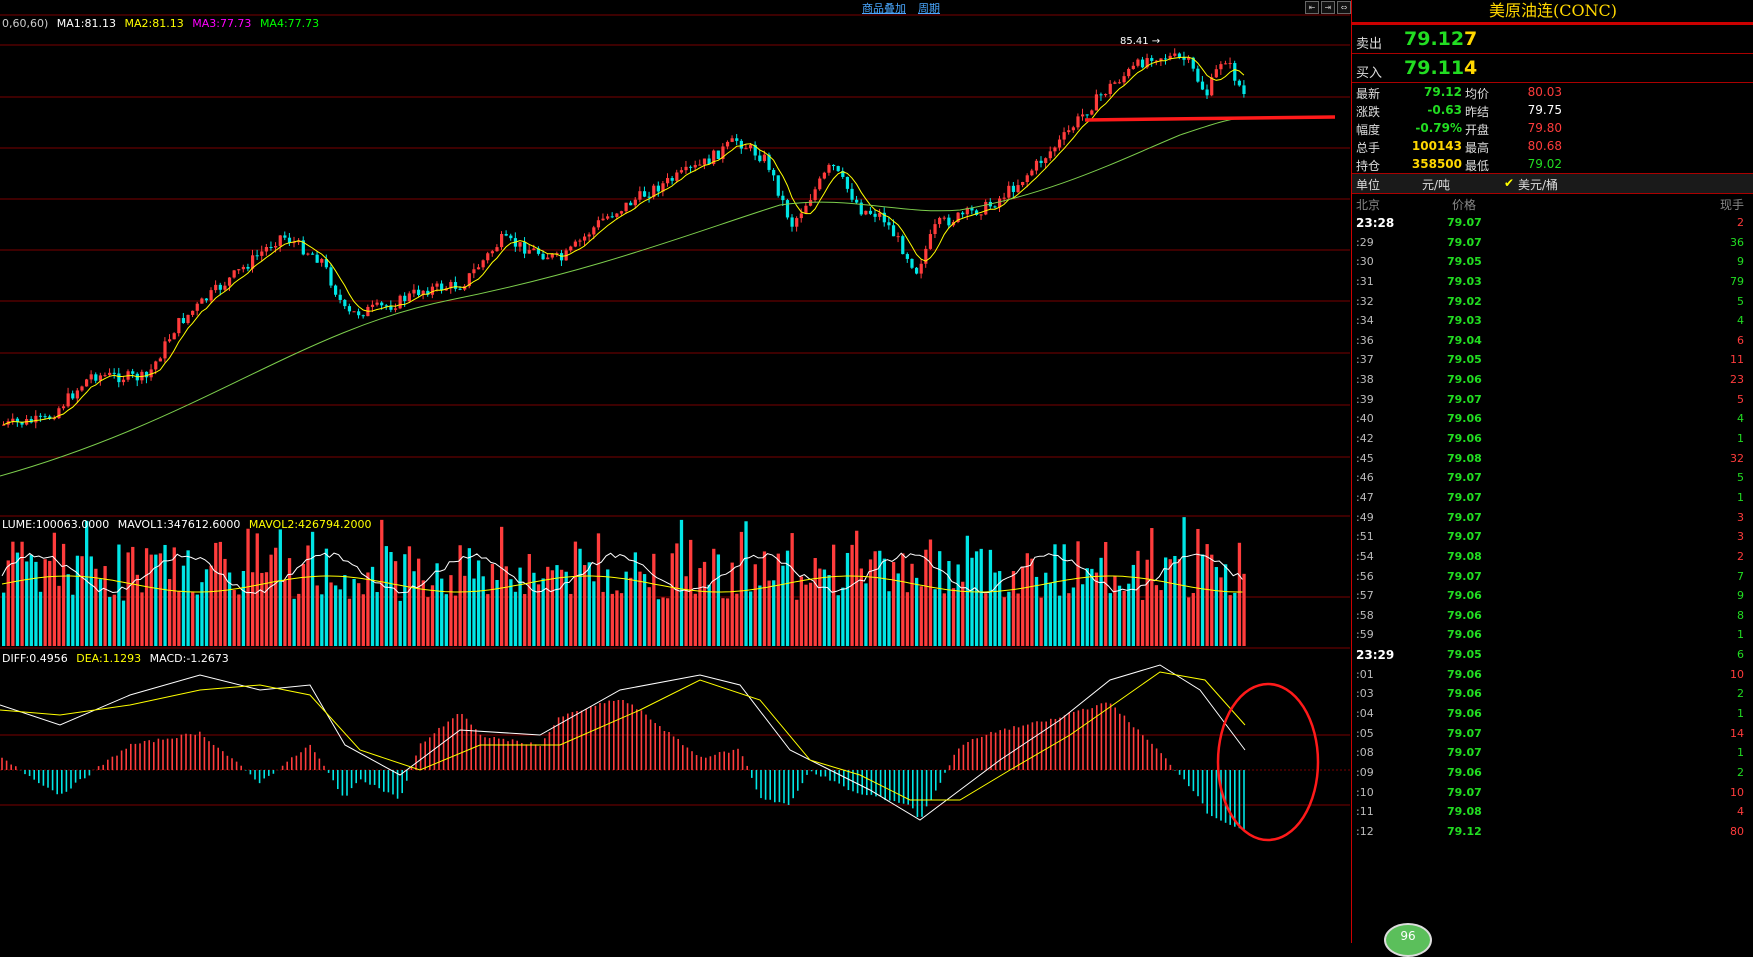 Image resolution: width=1753 pixels, height=957 pixels. What do you see at coordinates (1365, 458) in the screenshot?
I see `tick-time: :45` at bounding box center [1365, 458].